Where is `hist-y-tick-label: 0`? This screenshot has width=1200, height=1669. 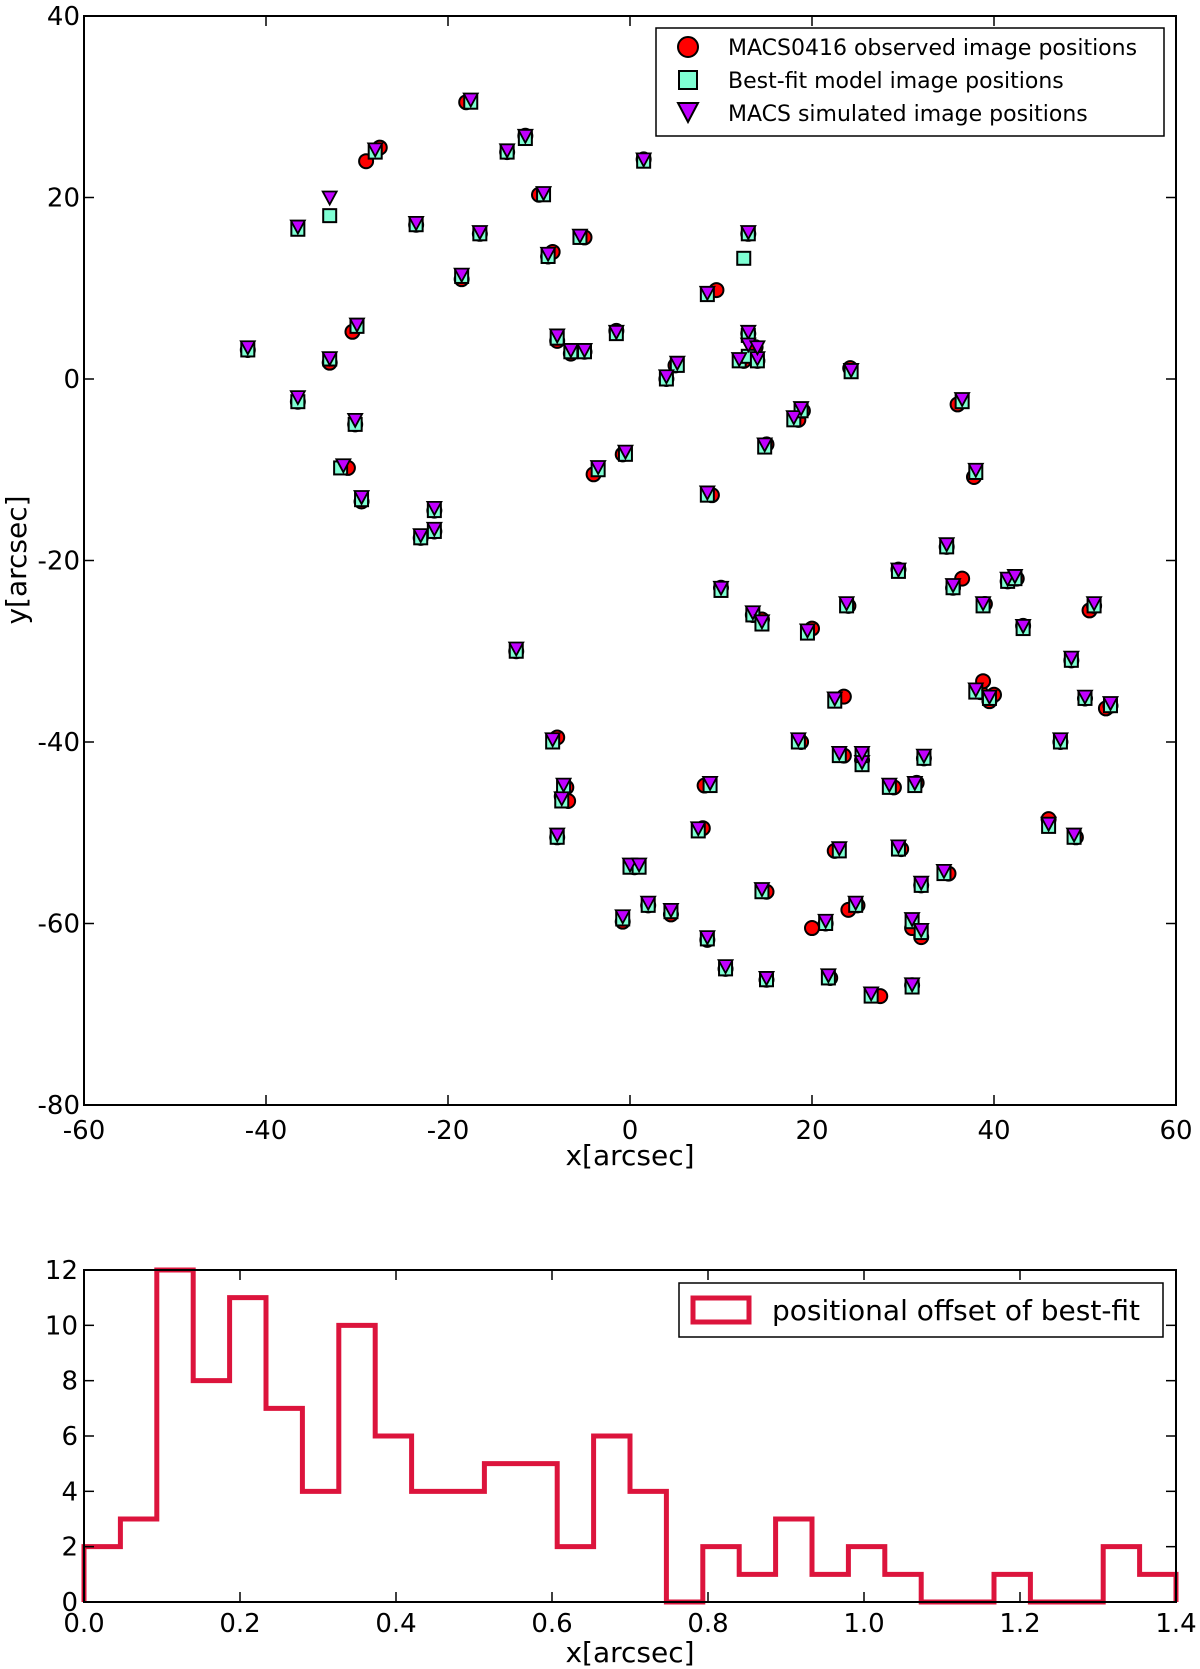
hist-y-tick-label: 0 is located at coordinates (69, 1603).